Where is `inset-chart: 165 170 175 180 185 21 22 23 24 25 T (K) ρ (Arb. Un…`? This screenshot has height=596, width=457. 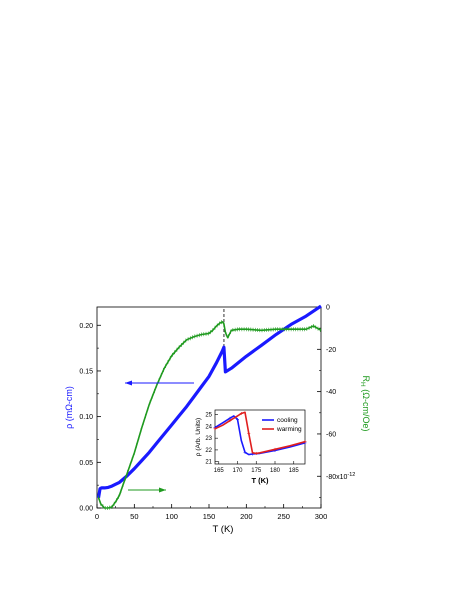
inset-chart: 165 170 175 180 185 21 22 23 24 25 T (K) ρ (Arb. Un… is located at coordinates (253, 445).